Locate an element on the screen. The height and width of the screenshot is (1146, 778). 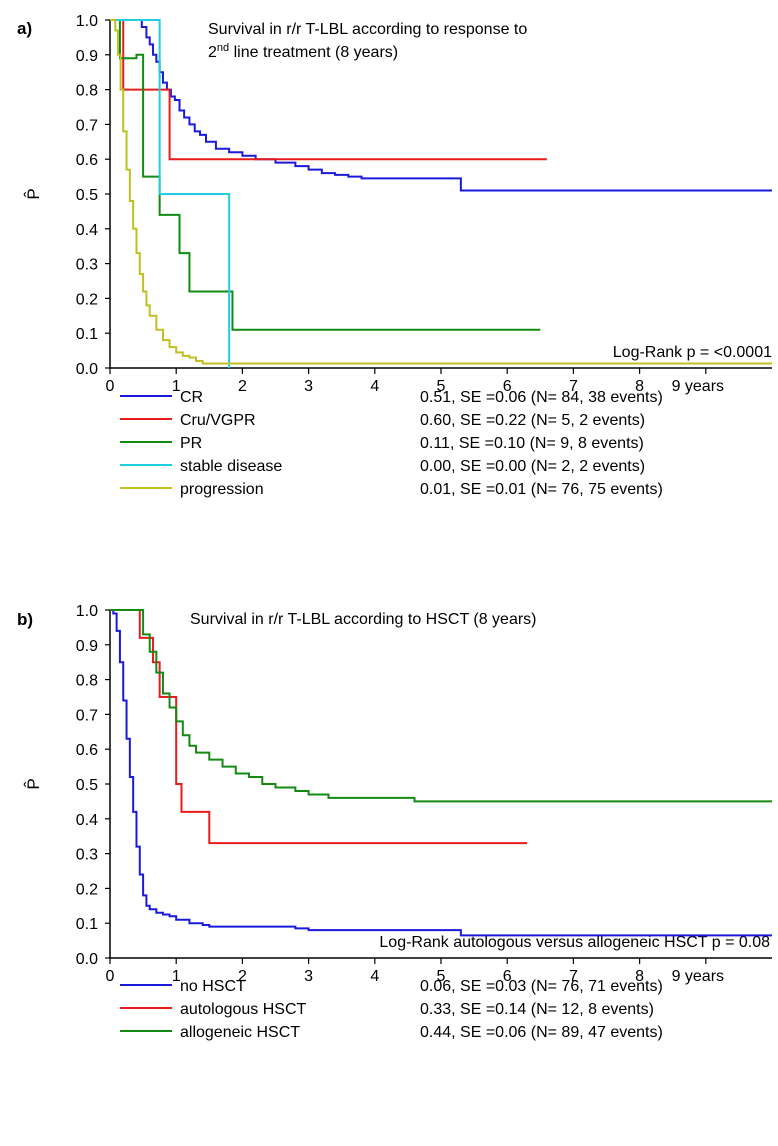
legend-stat: 0.33, SE =0.14 (N= 12, 8 events) is located at coordinates (537, 1009).